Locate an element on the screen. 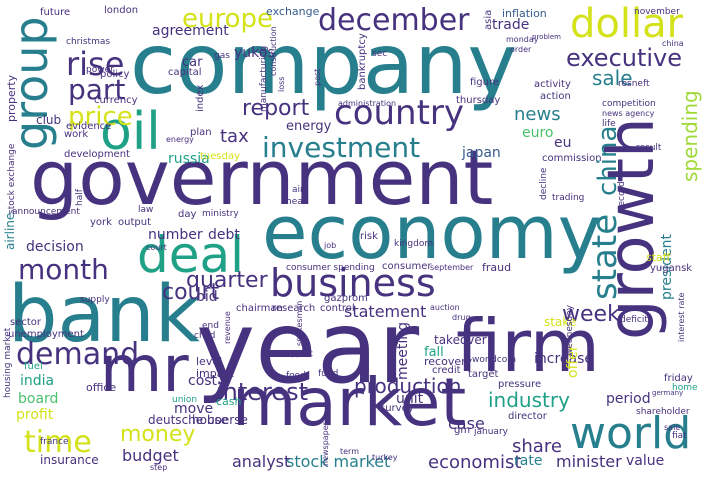 This screenshot has width=708, height=477. word: value is located at coordinates (645, 461).